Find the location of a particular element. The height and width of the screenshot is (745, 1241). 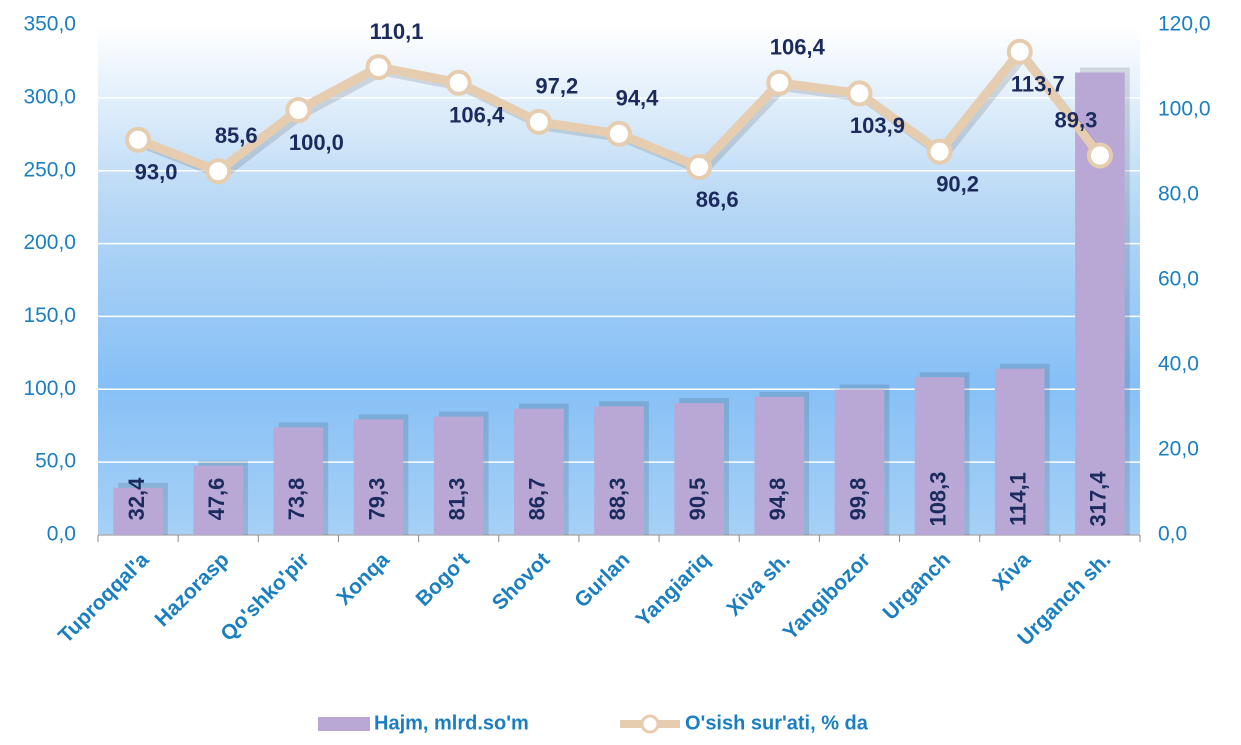

x-tick-label: Gurlan is located at coordinates (602, 580).